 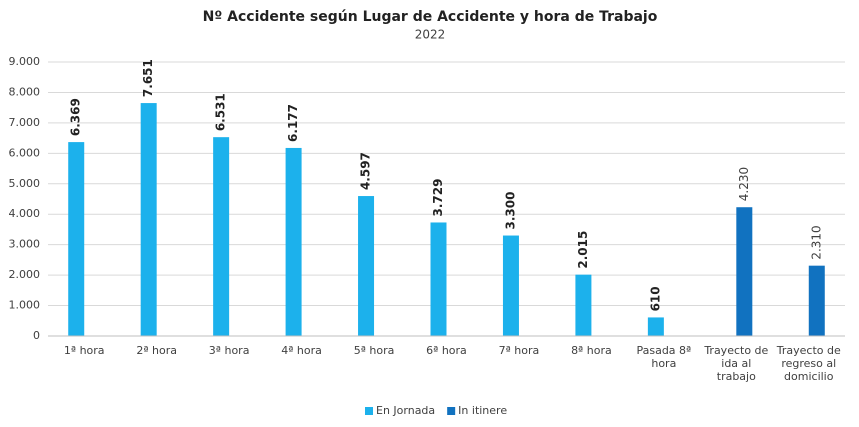 What do you see at coordinates (25, 213) in the screenshot?
I see `y-tick-label: 4.000` at bounding box center [25, 213].